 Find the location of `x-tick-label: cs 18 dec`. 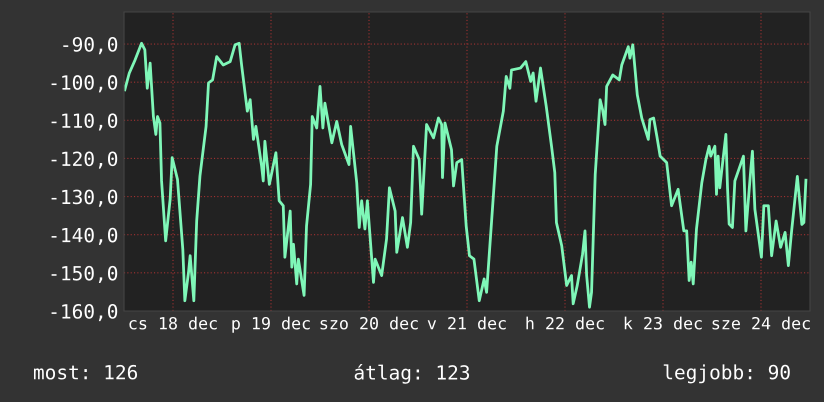

x-tick-label: cs 18 dec is located at coordinates (173, 323).